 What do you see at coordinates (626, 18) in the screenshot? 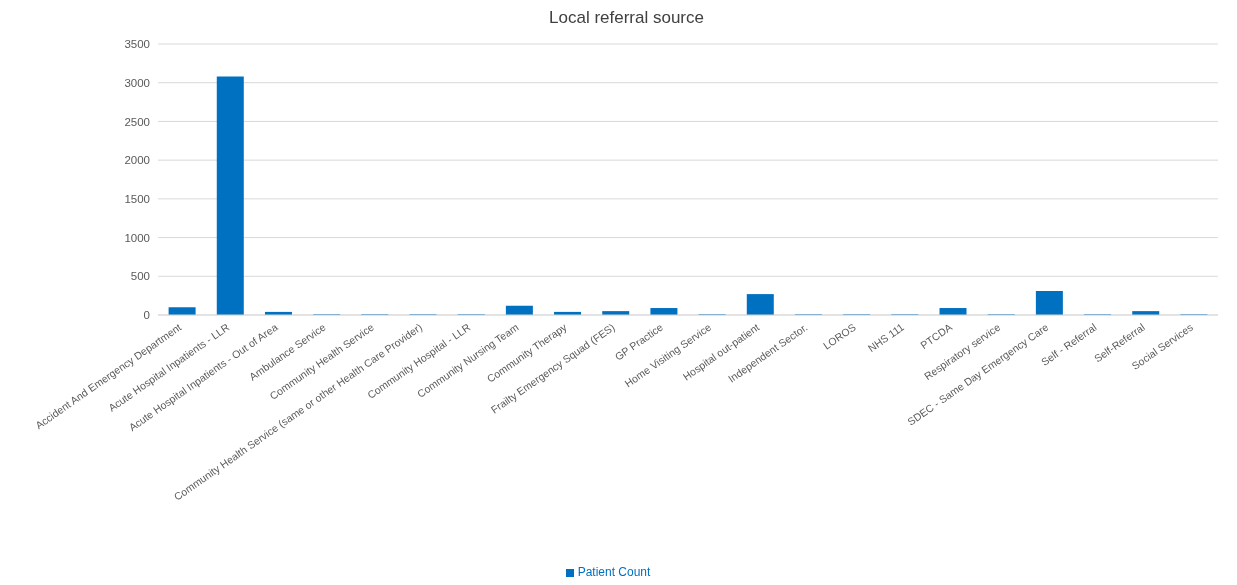
I see `chart-title: Local referral source` at bounding box center [626, 18].